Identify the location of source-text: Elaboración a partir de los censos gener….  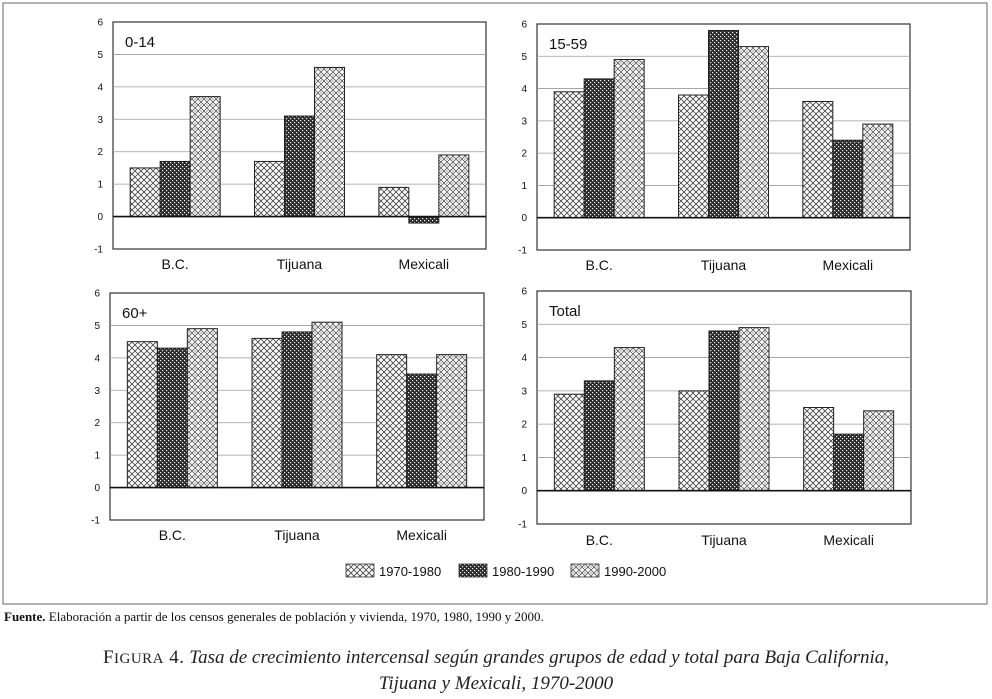
(296, 616).